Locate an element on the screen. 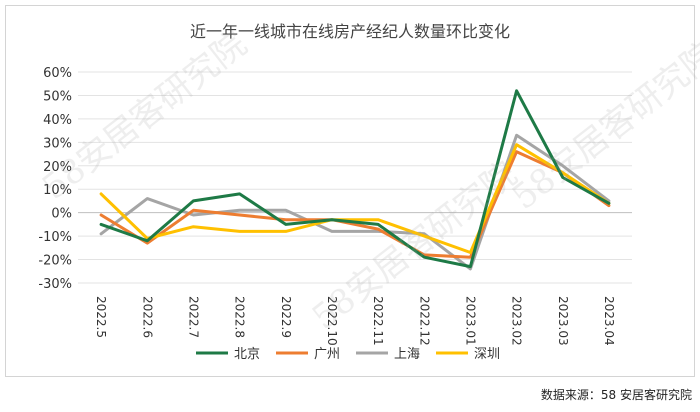 The width and height of the screenshot is (700, 412). x-tick-label: 2022.8 is located at coordinates (240, 317).